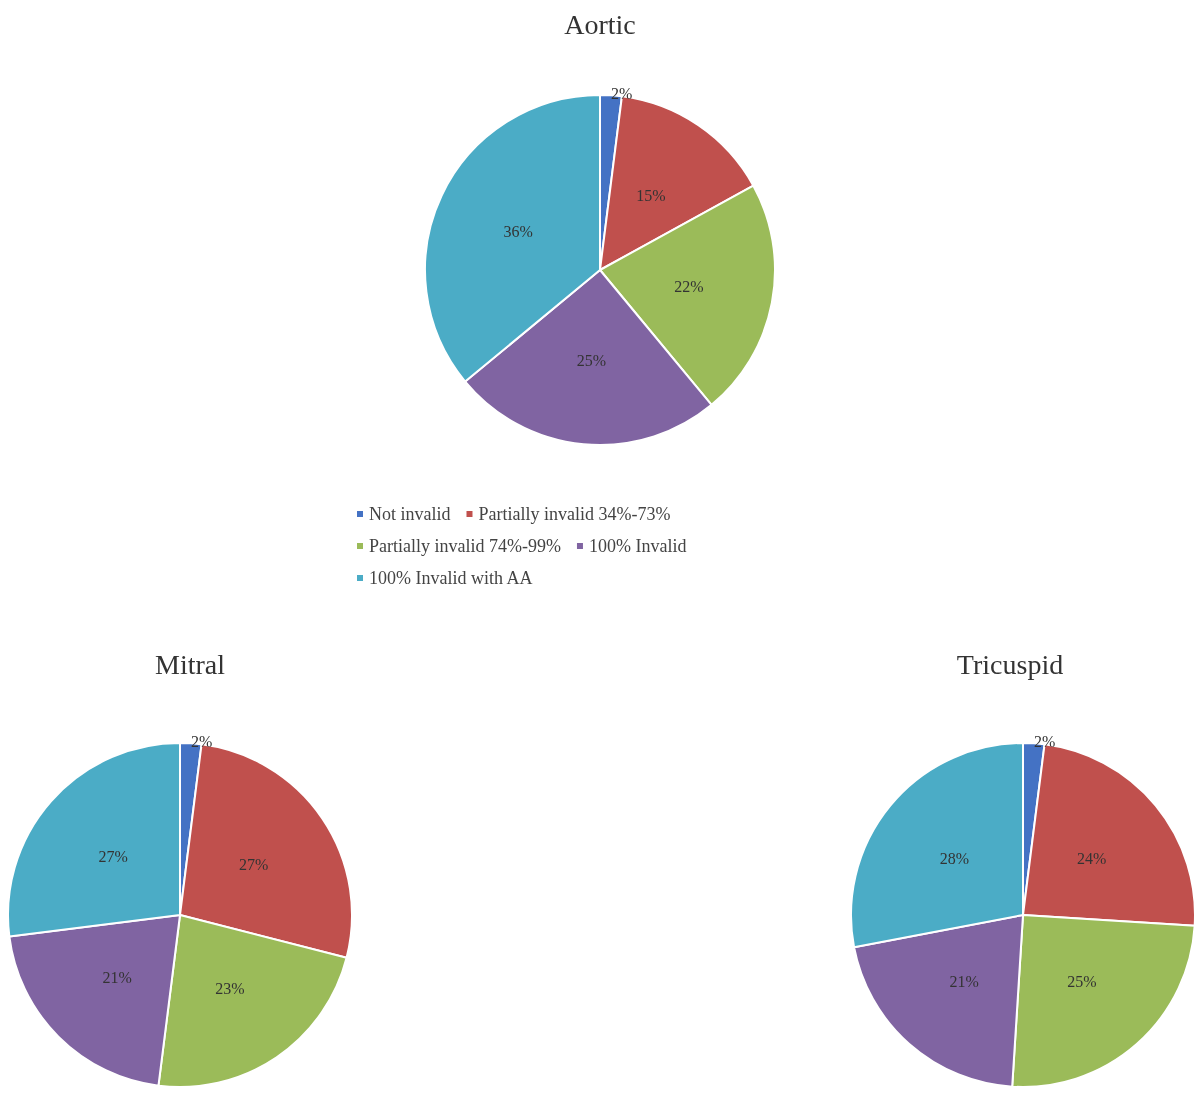 The image size is (1200, 1102). Describe the element at coordinates (574, 514) in the screenshot. I see `legend-label: Partially invalid 34%-73%` at that location.